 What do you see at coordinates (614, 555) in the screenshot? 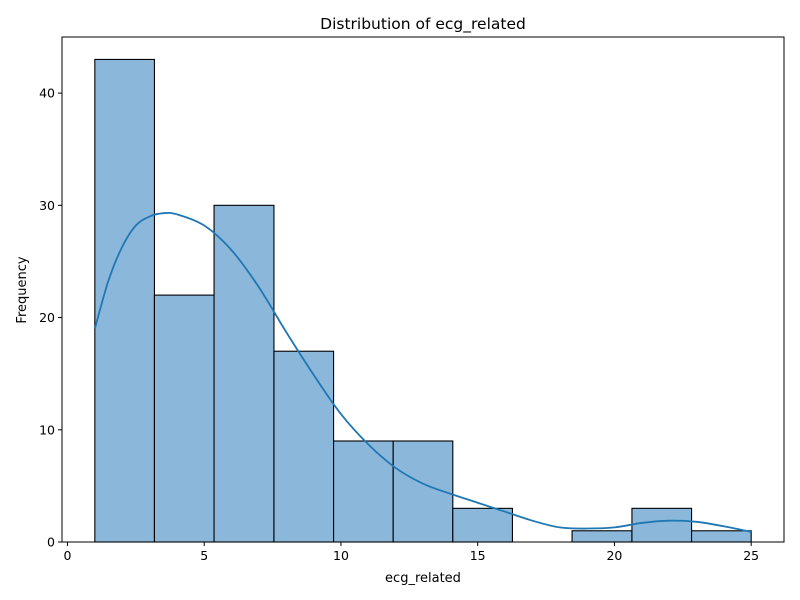
I see `x-tick-label-4: 20` at bounding box center [614, 555].